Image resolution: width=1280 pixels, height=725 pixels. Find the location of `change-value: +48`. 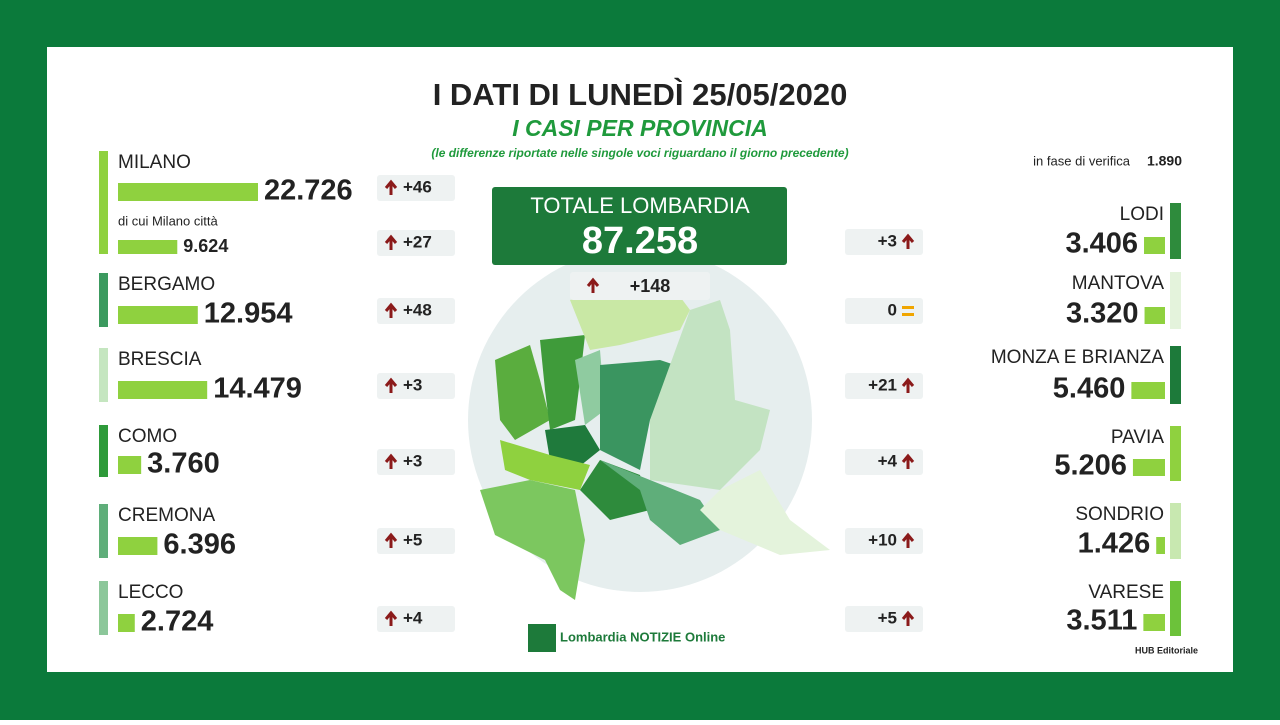

change-value: +48 is located at coordinates (417, 309).